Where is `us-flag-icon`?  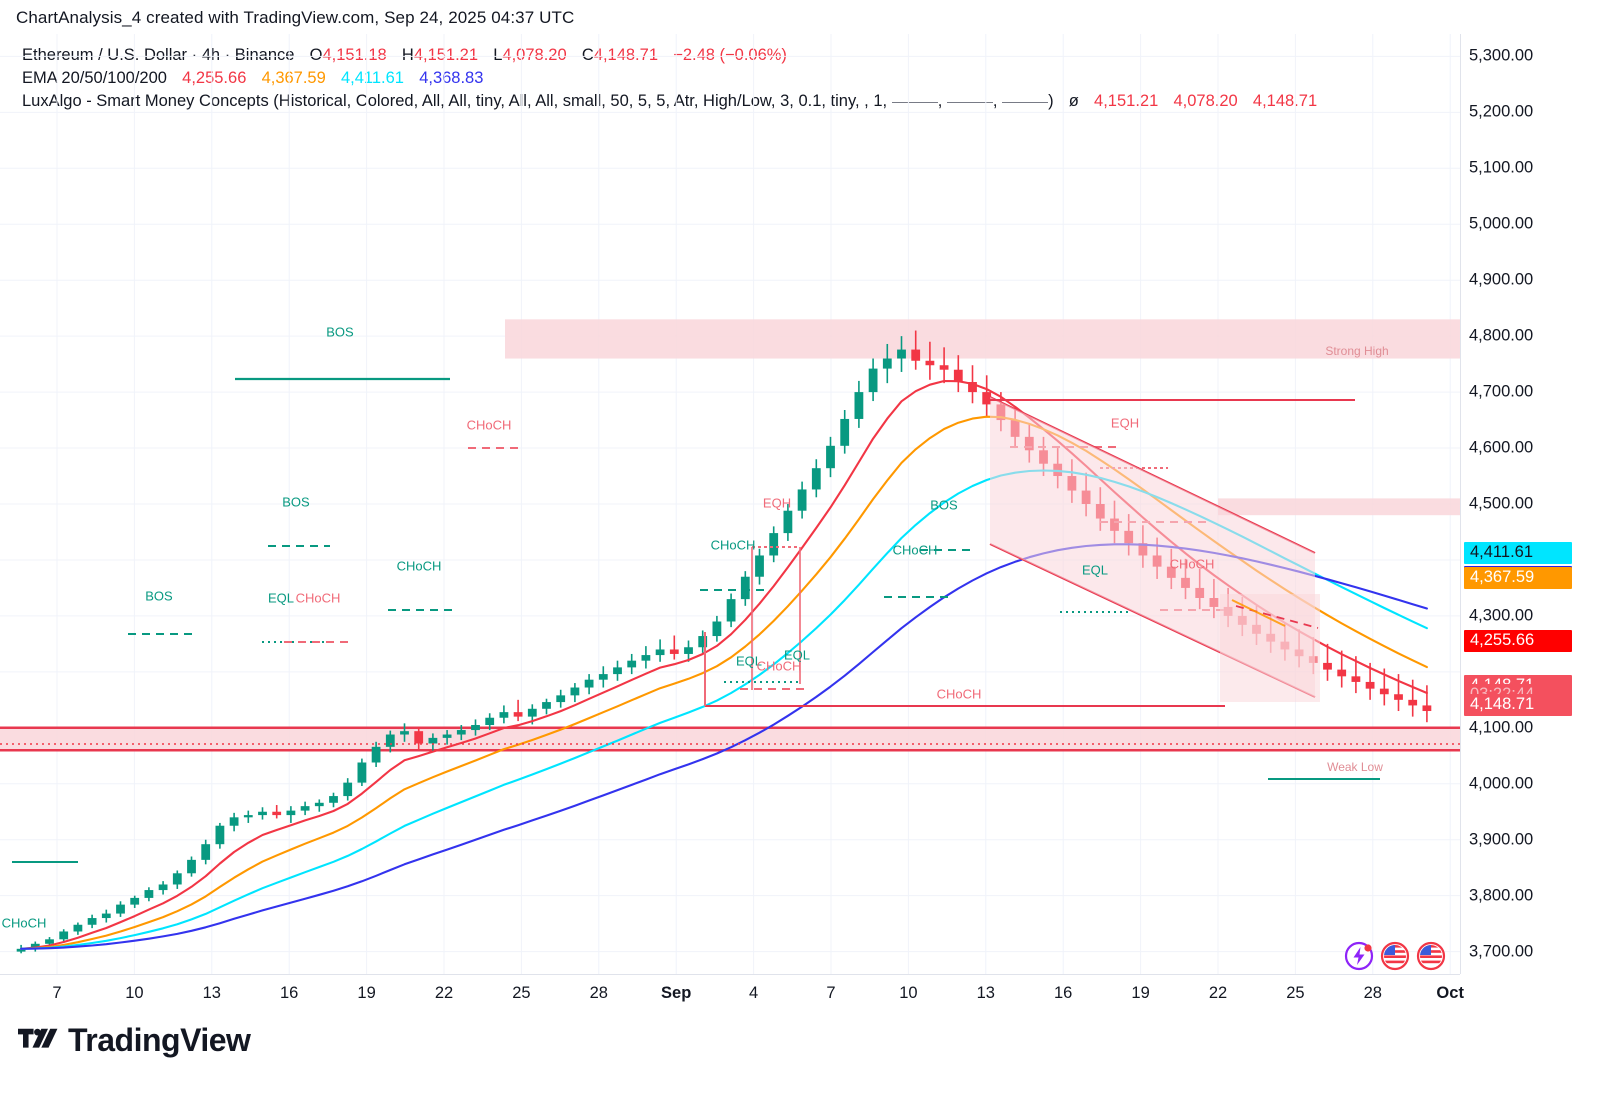 us-flag-icon is located at coordinates (1395, 956).